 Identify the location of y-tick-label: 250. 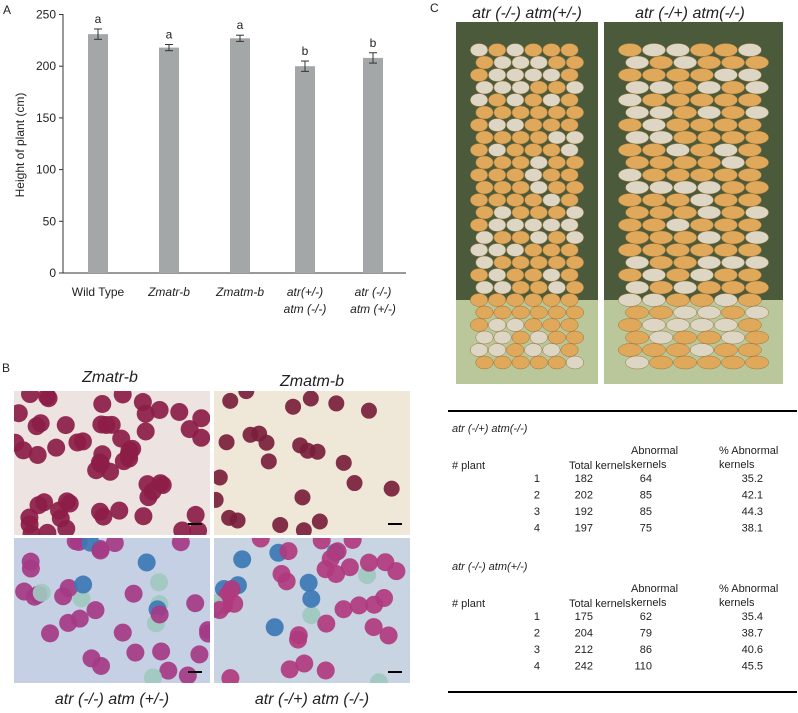
(46, 15).